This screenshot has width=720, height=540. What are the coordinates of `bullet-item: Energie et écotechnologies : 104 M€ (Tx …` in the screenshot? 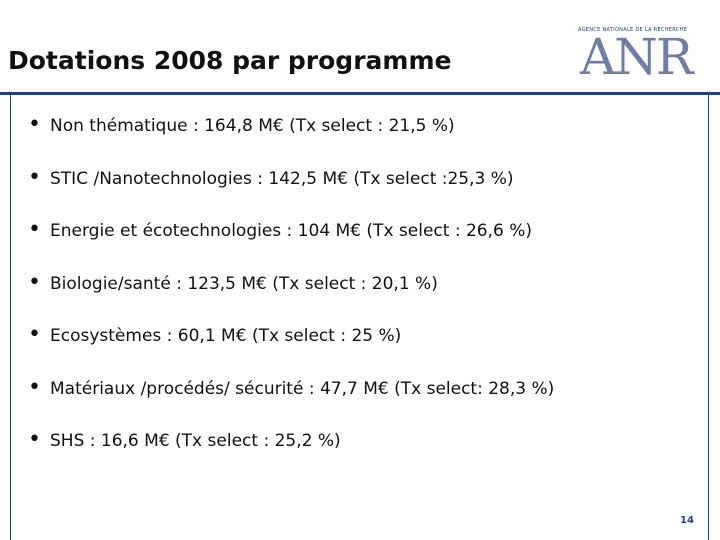 It's located at (287, 245).